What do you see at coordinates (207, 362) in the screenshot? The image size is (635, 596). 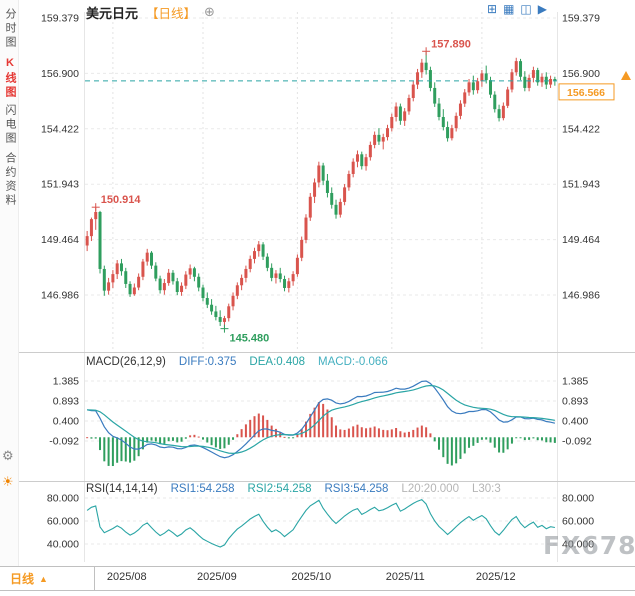 I see `macd-diff-value: DIFF:0.375` at bounding box center [207, 362].